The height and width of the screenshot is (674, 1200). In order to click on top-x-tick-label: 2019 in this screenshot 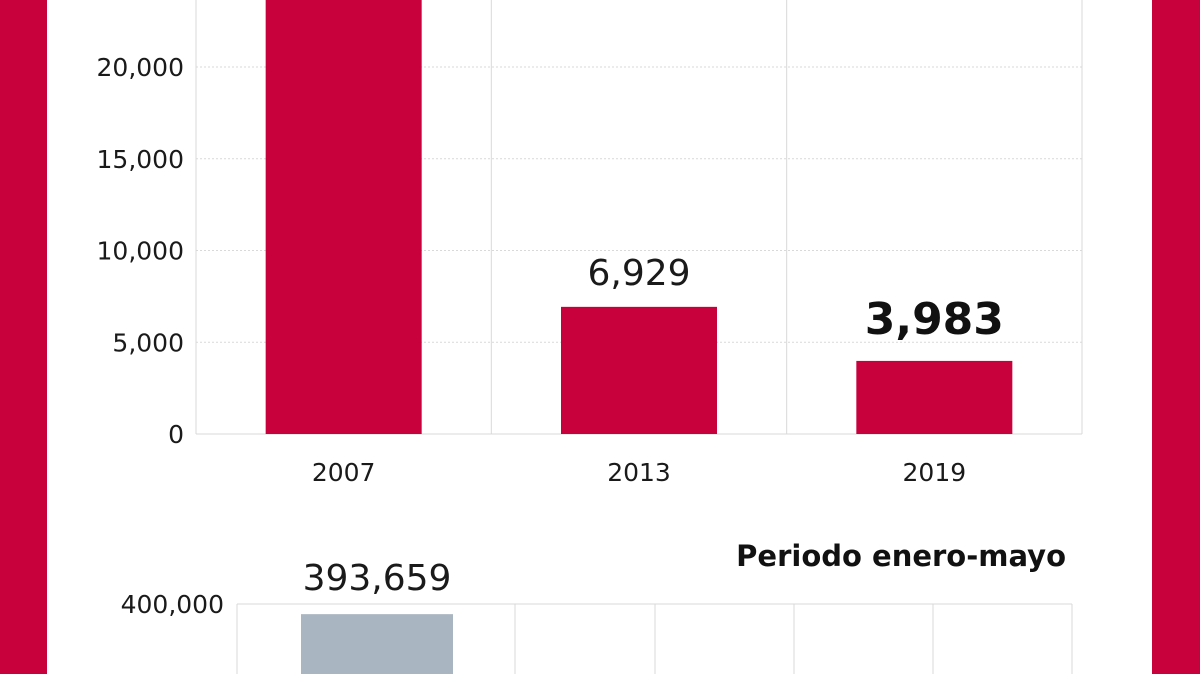, I will do `click(935, 472)`.